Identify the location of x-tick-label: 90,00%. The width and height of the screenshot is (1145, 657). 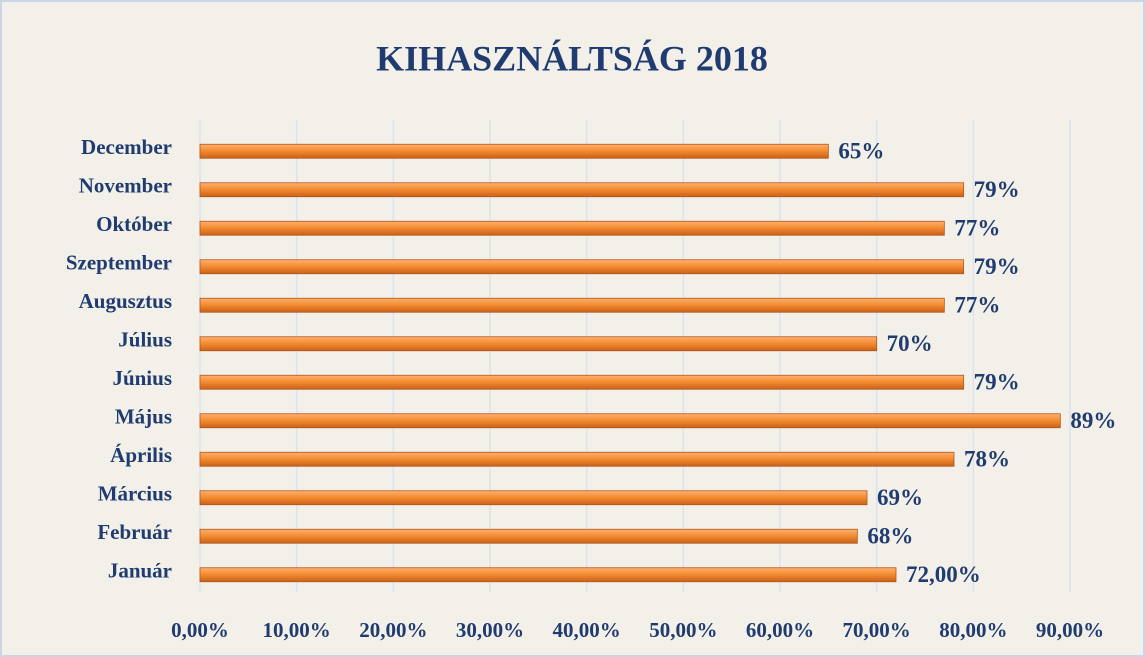
(1070, 630).